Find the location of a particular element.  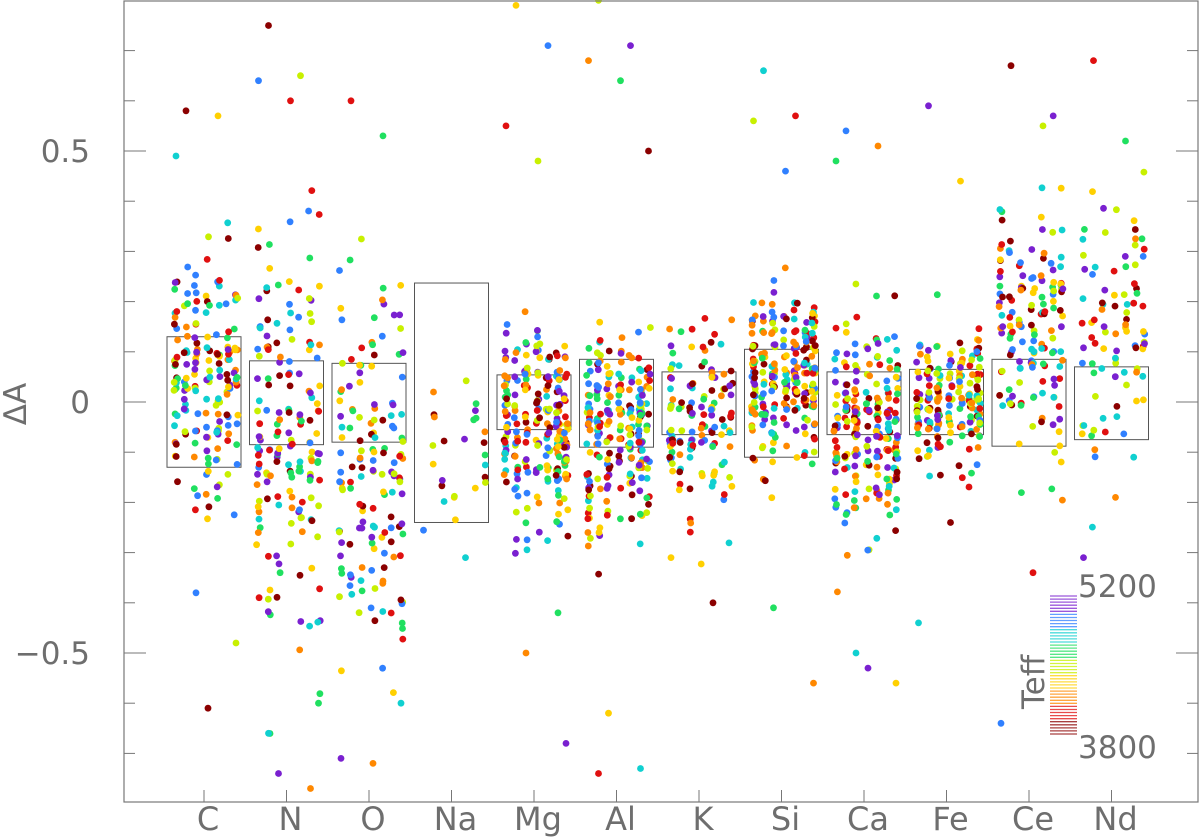

category-label-Al: Al is located at coordinates (620, 819).